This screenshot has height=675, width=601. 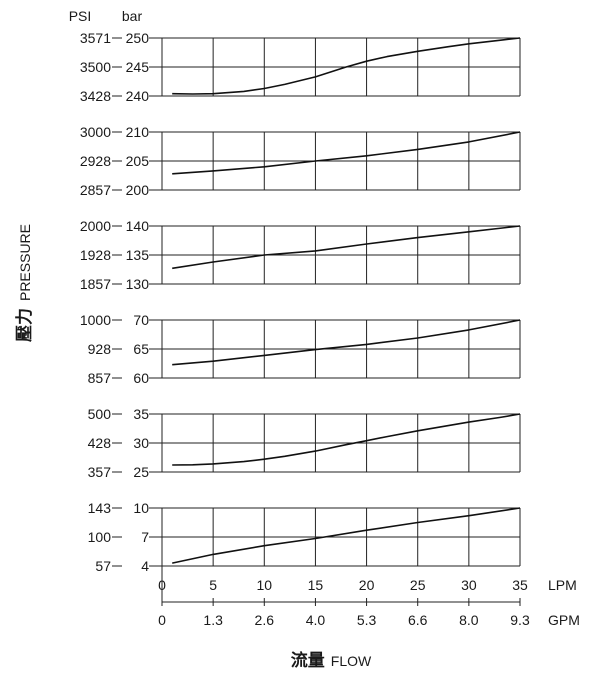 I want to click on gpm-tick-label: 8.0, so click(x=469, y=620).